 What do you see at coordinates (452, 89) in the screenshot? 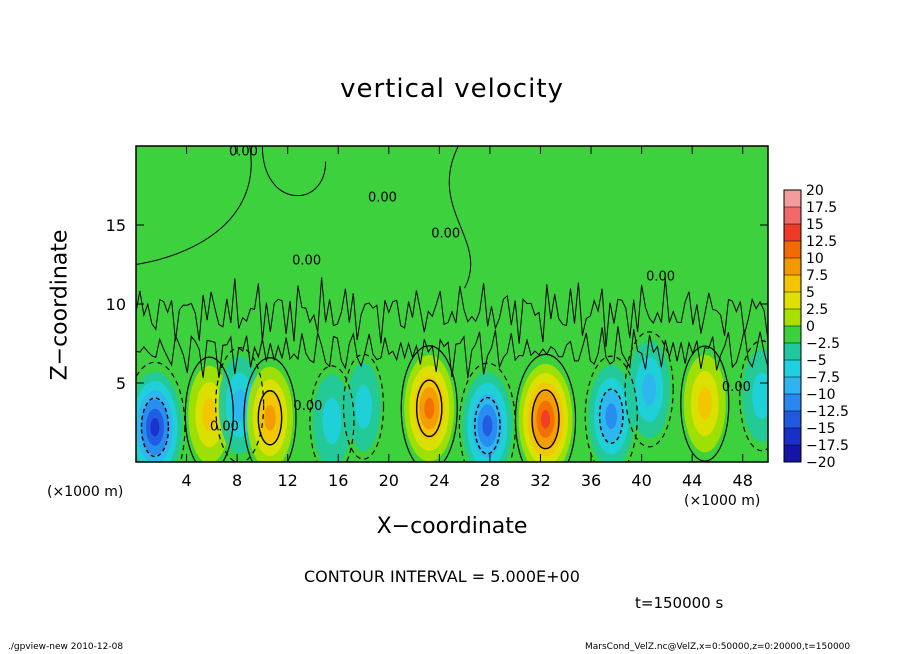
I see `chart-title: vertical velocity` at bounding box center [452, 89].